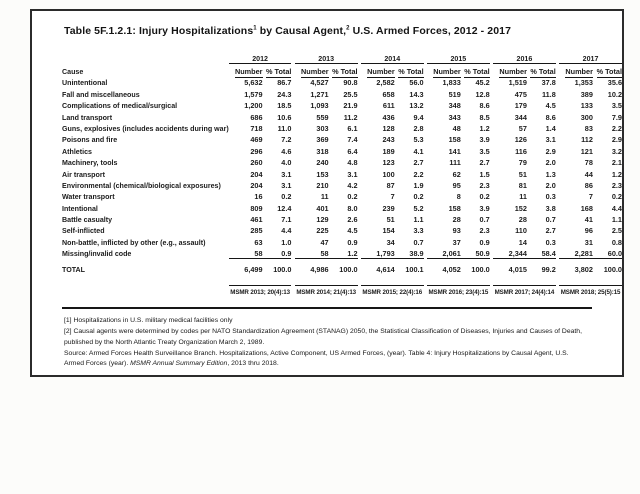 The width and height of the screenshot is (640, 494). Describe the element at coordinates (550, 242) in the screenshot. I see `pct-cell-2016: 0.3` at that location.